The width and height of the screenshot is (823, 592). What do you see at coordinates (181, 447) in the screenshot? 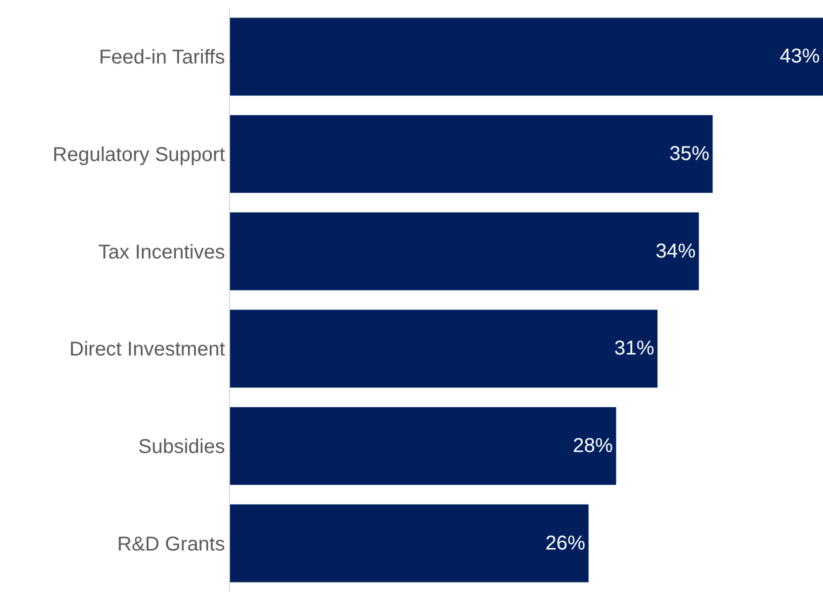
I see `y-tick-label: Subsidies` at bounding box center [181, 447].